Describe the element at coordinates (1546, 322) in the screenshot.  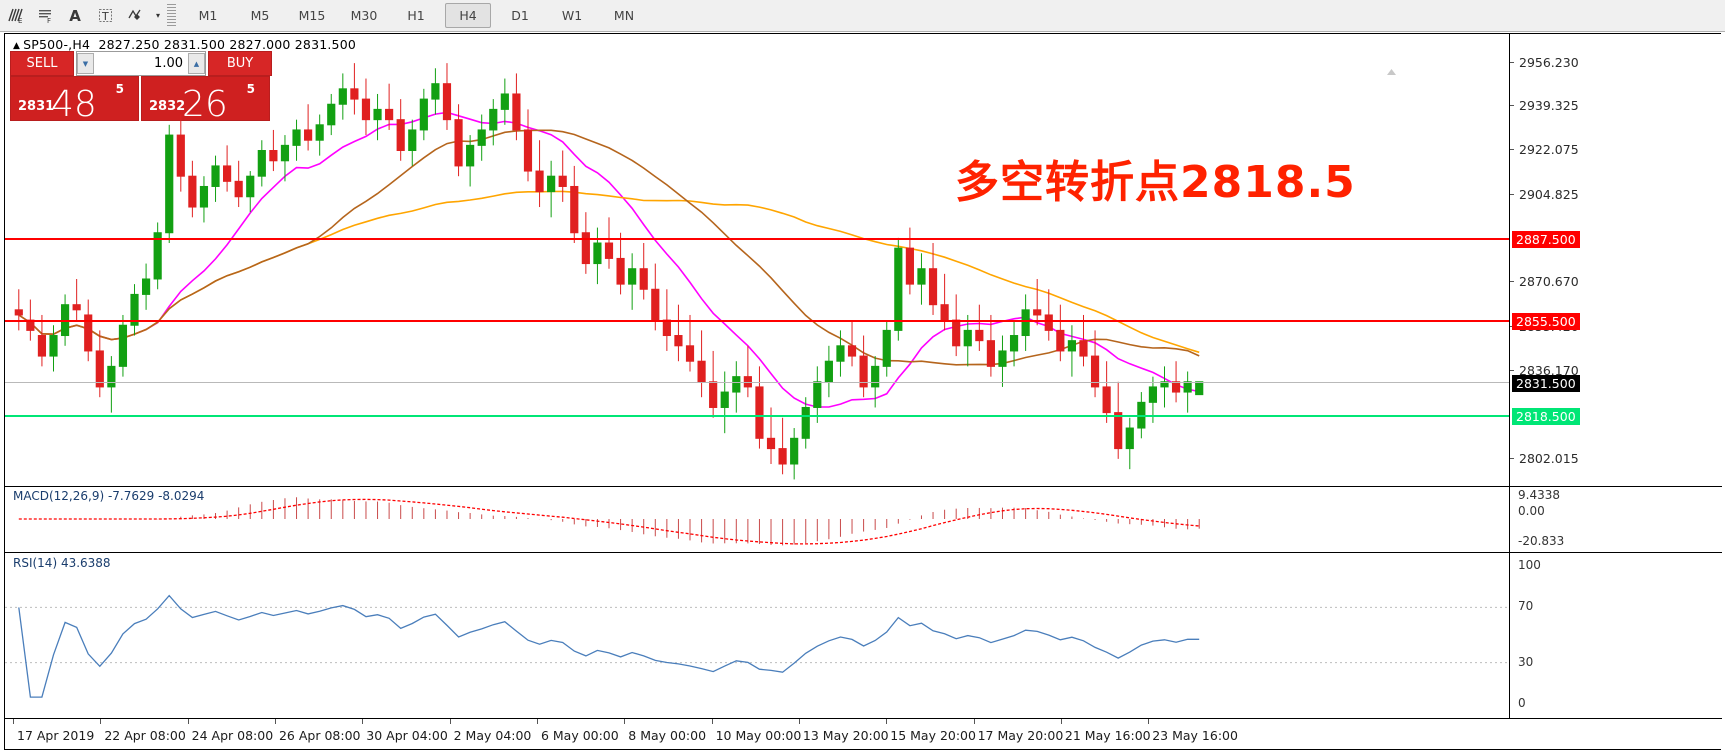
I see `price-tag-resistance: 2855.500` at that location.